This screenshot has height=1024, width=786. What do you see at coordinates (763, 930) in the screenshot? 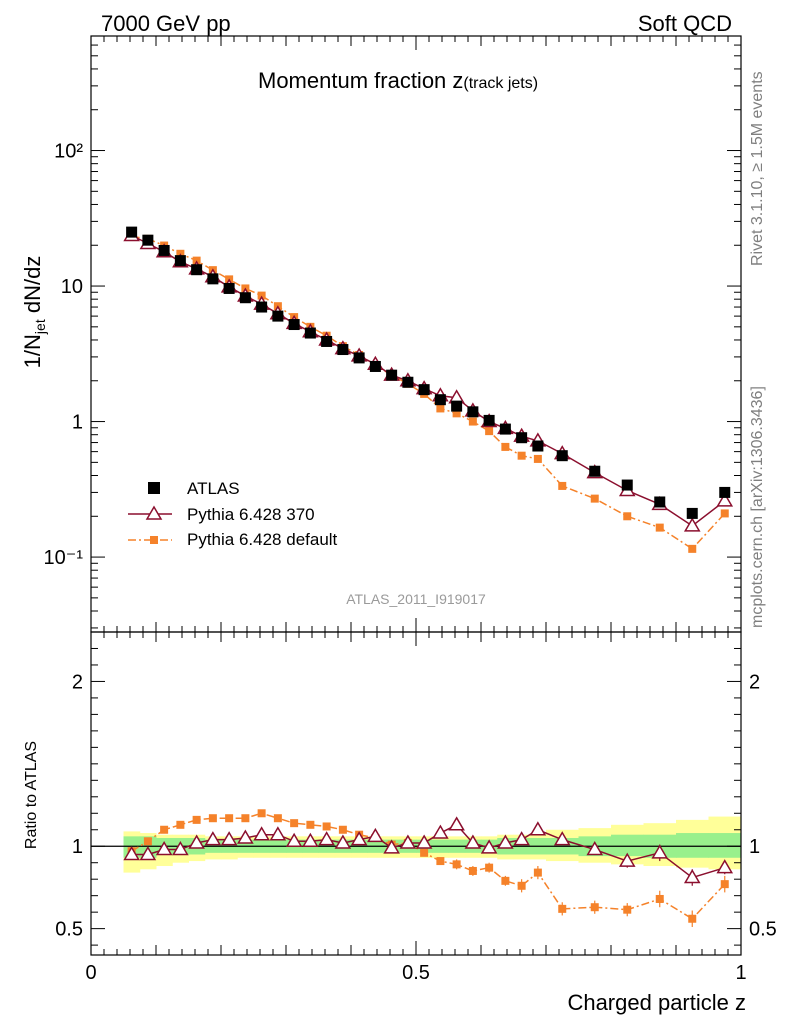
I see `ratio-y-tick-label-right: 0.5` at bounding box center [763, 930].